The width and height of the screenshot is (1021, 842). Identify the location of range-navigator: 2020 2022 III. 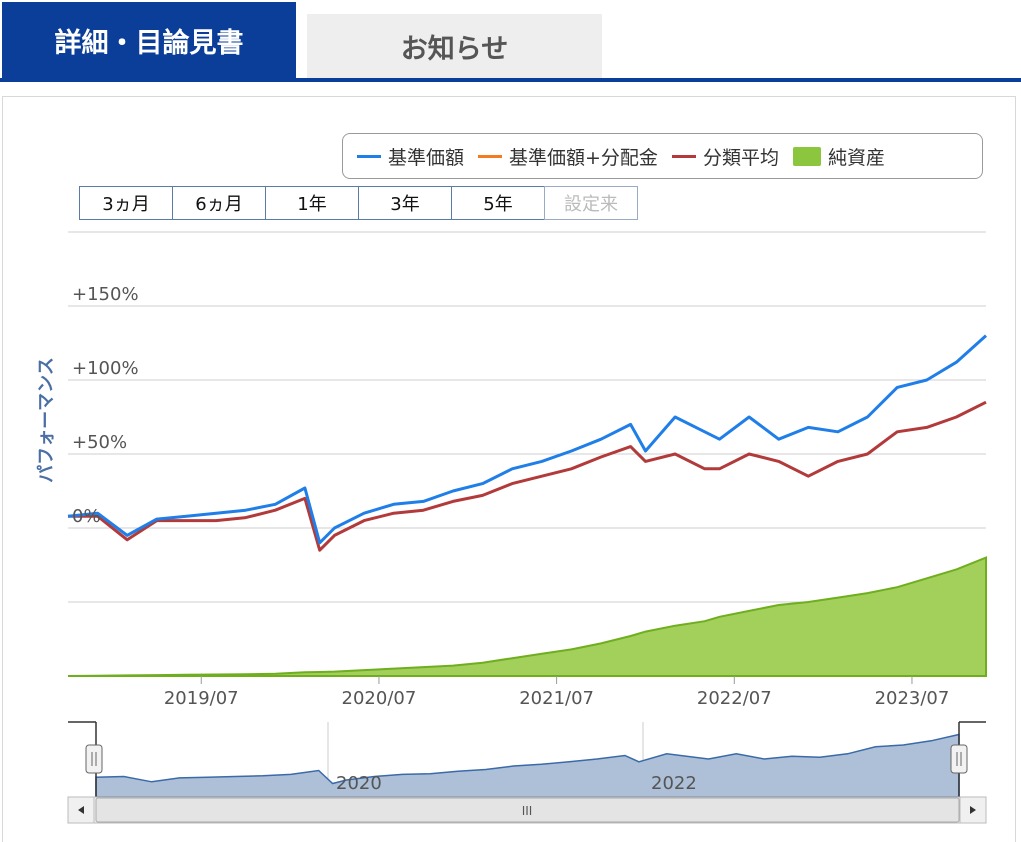
(527, 772).